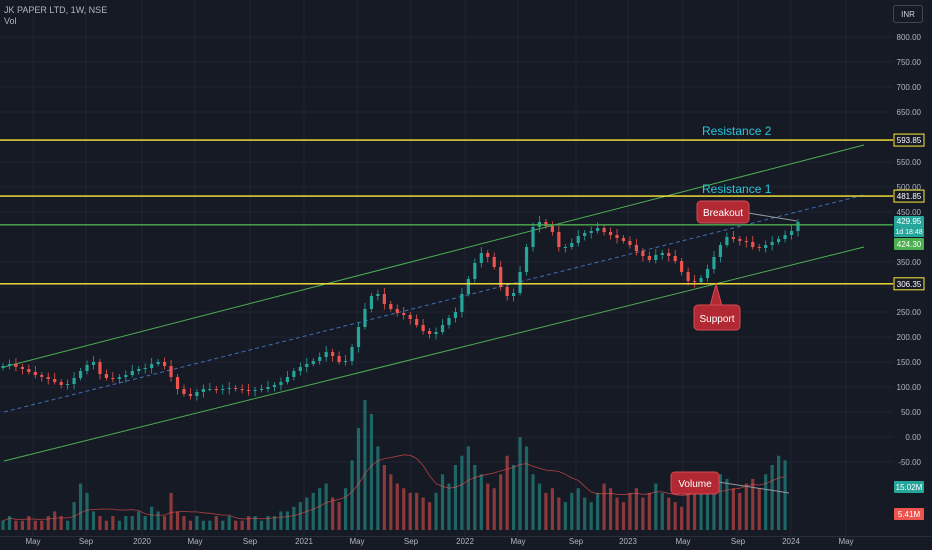 This screenshot has width=932, height=550. What do you see at coordinates (723, 212) in the screenshot?
I see `breakout-callout-box` at bounding box center [723, 212].